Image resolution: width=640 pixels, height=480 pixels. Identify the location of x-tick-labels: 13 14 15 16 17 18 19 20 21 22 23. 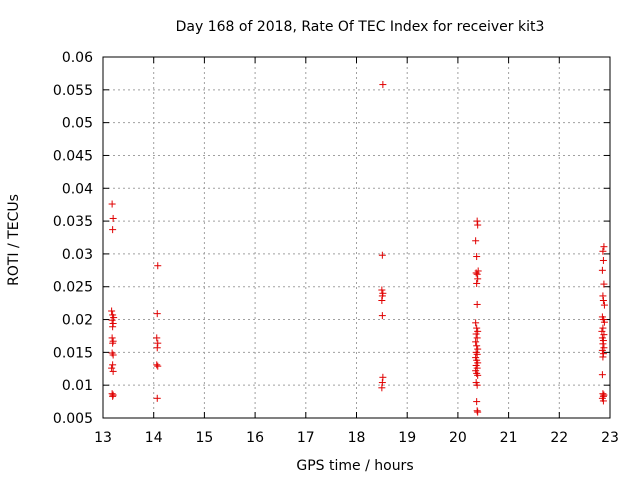
(356, 438).